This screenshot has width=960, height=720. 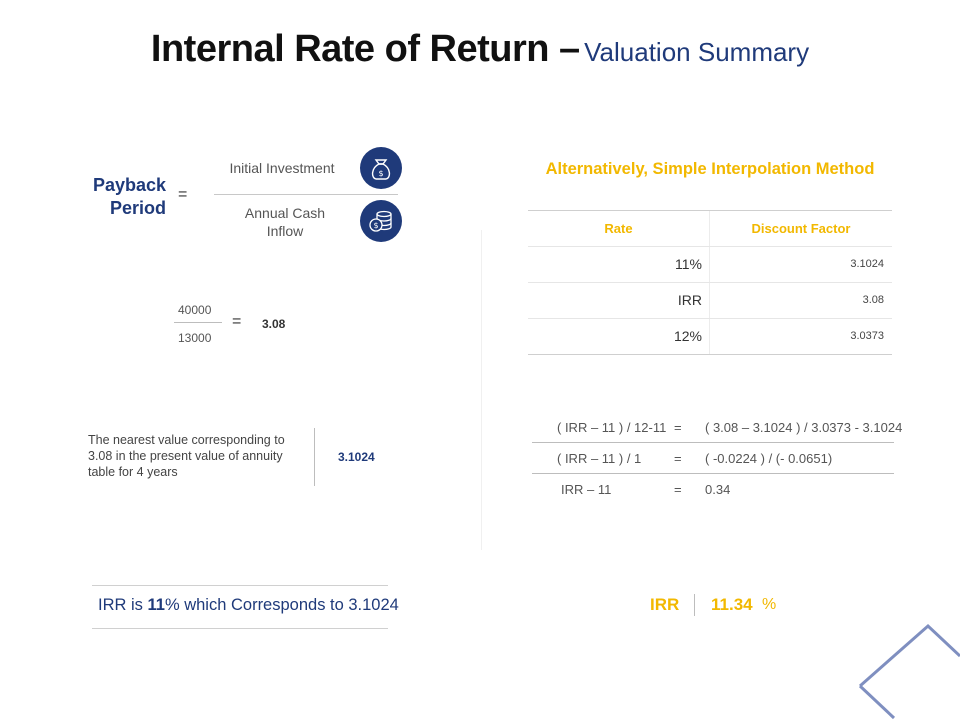 What do you see at coordinates (618, 228) in the screenshot?
I see `header-rate: Rate` at bounding box center [618, 228].